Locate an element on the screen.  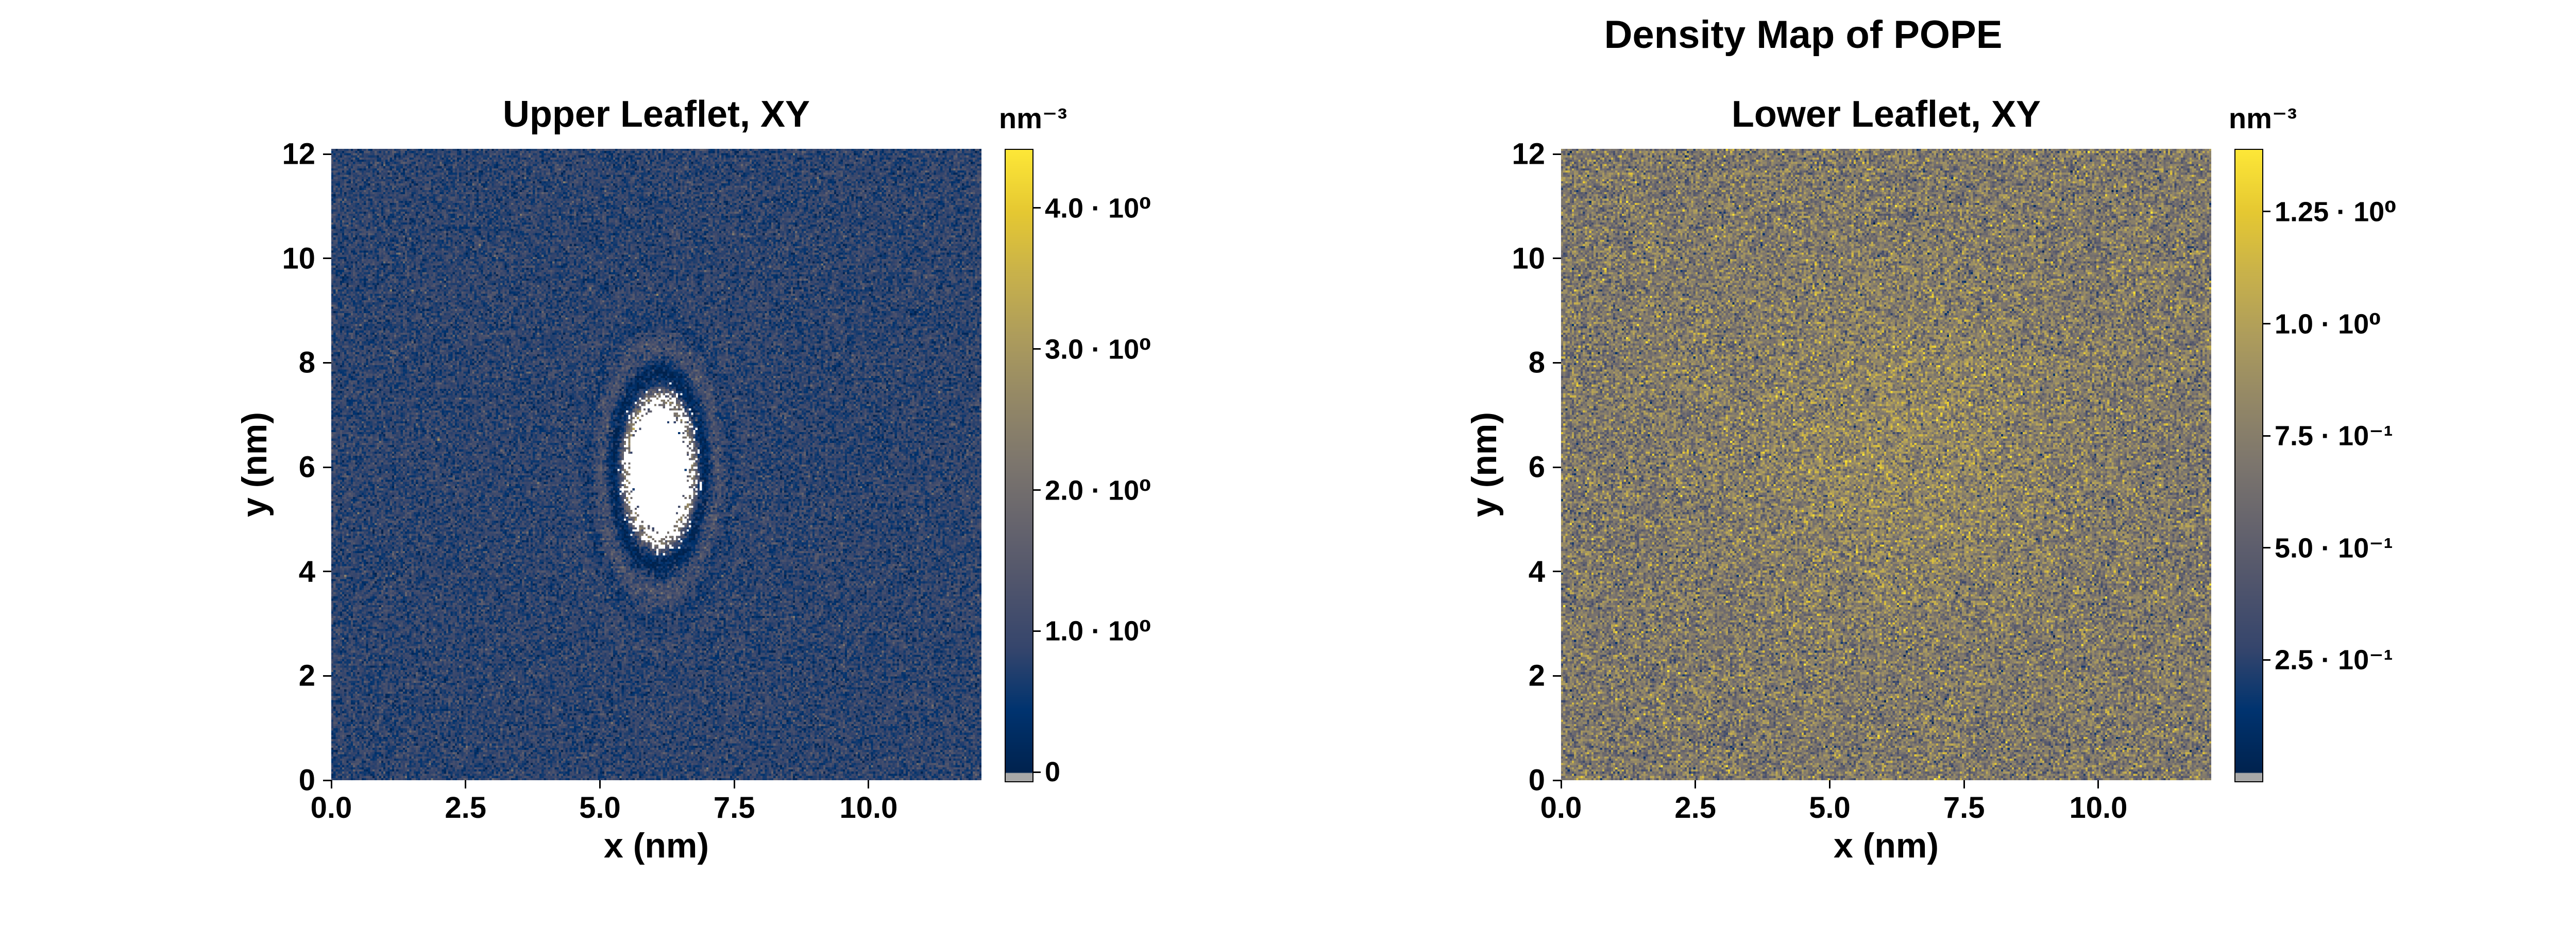
colorbar-tick-label: 4.0 · 10⁰ is located at coordinates (1098, 208).